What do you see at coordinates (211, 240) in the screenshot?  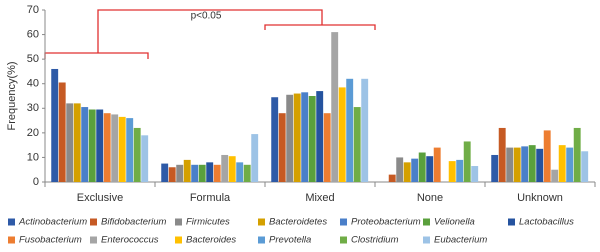 I see `legend-label: Bacteroides` at bounding box center [211, 240].